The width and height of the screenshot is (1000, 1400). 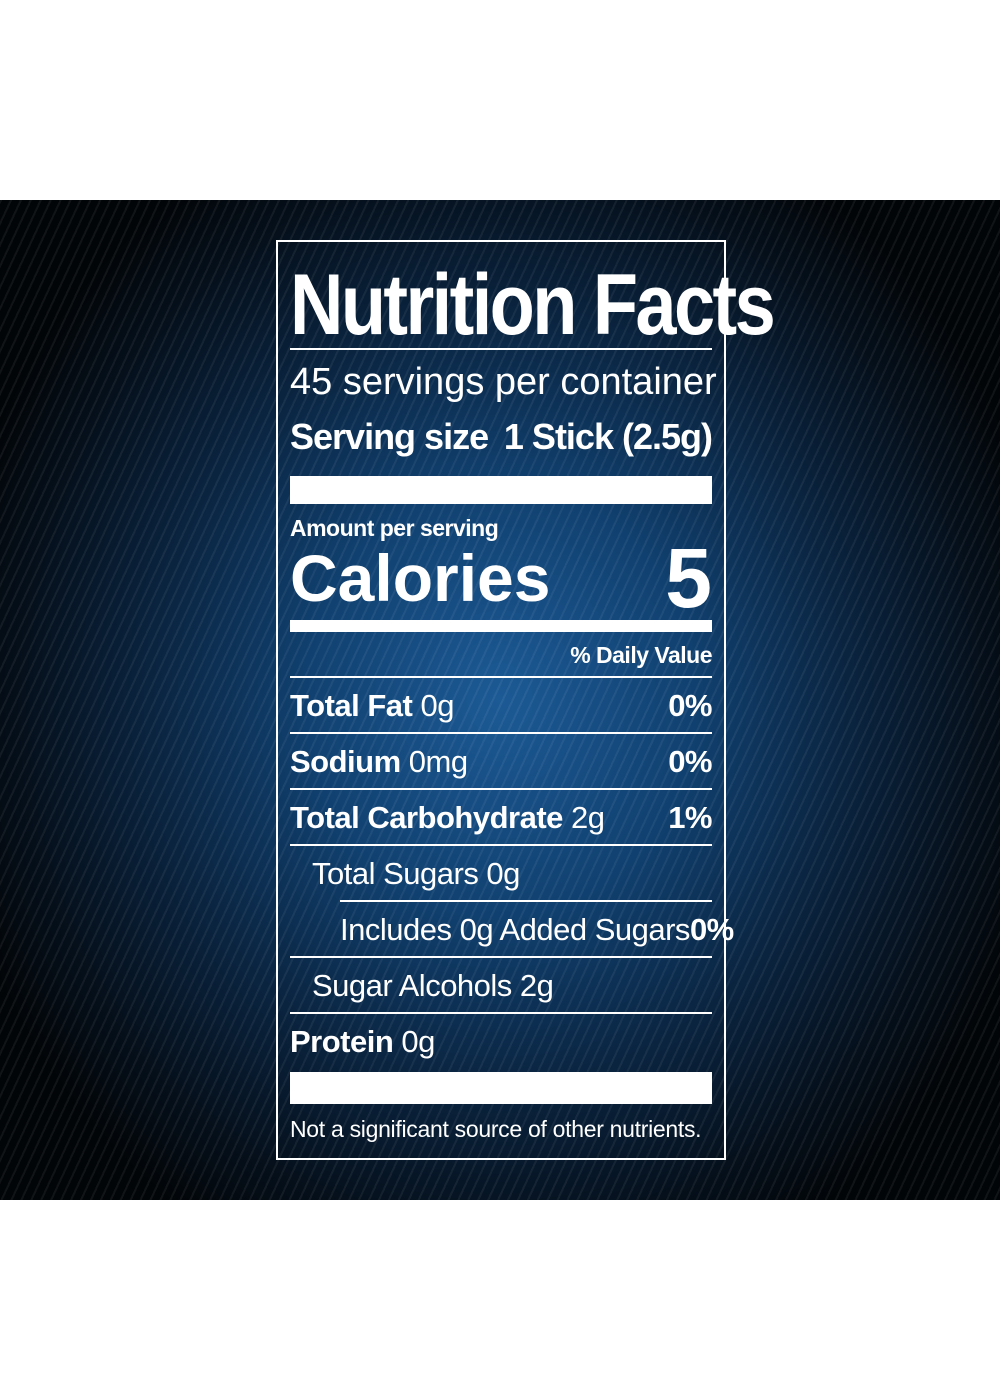 What do you see at coordinates (533, 305) in the screenshot?
I see `nutrition-facts-title: Nutrition Facts` at bounding box center [533, 305].